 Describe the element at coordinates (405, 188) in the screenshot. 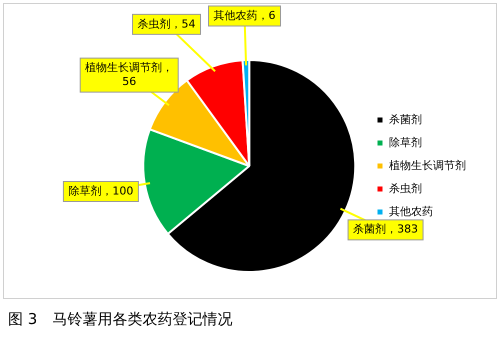

I see `legend-label: 杀虫剂` at that location.